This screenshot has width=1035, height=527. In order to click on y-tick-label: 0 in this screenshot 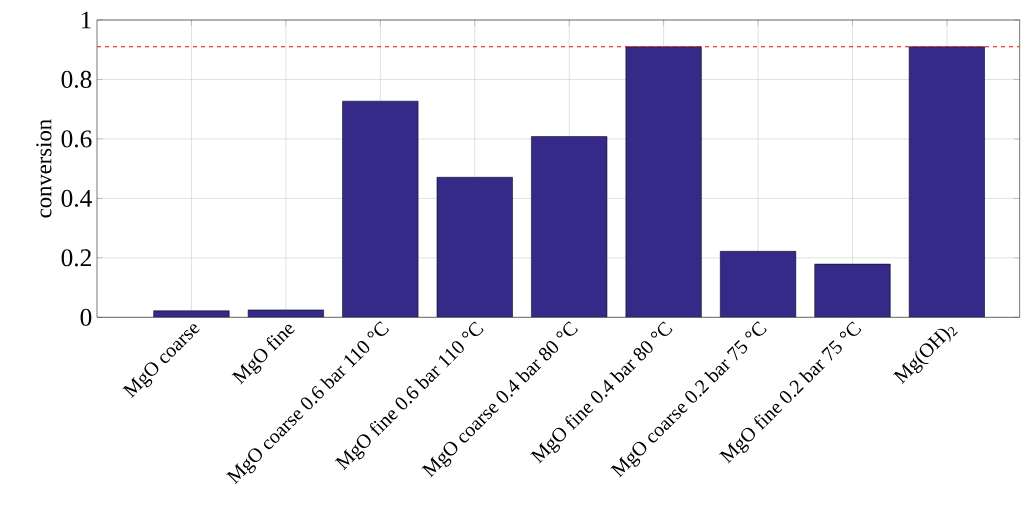, I will do `click(86, 317)`.